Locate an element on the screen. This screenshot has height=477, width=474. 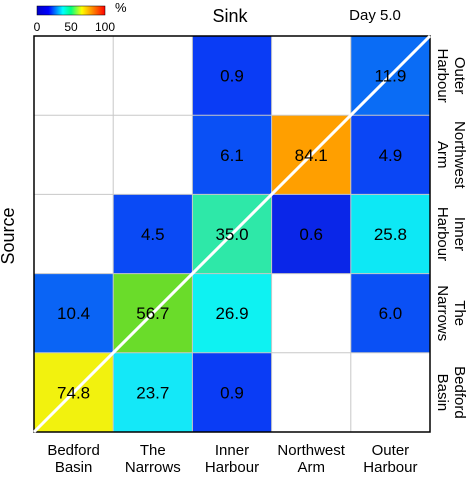
colorbar is located at coordinates (71, 10).